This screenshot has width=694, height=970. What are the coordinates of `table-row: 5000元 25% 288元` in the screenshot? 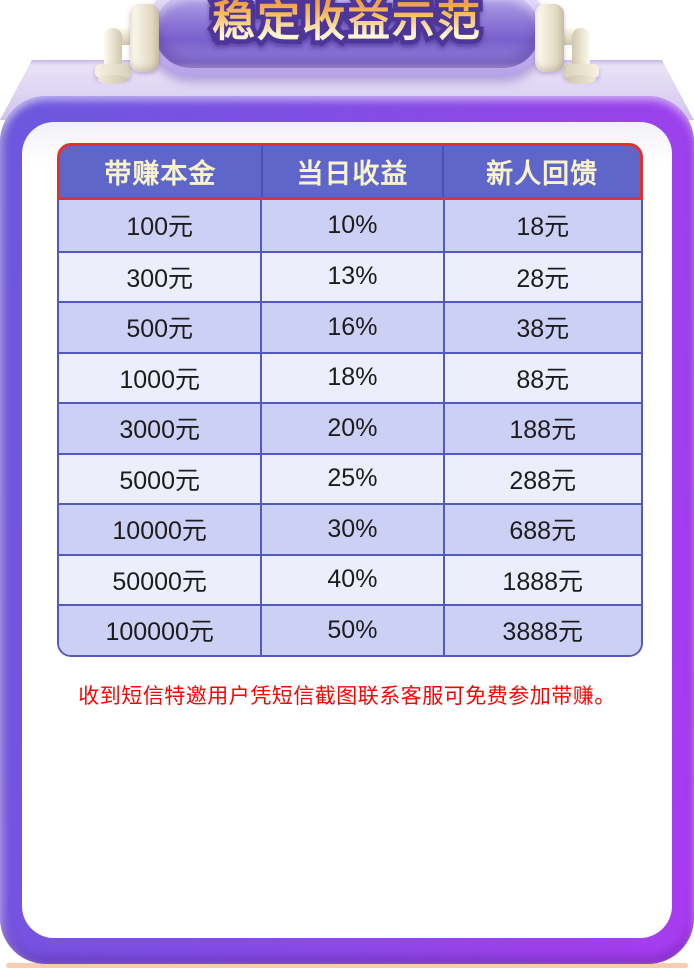 It's located at (350, 477).